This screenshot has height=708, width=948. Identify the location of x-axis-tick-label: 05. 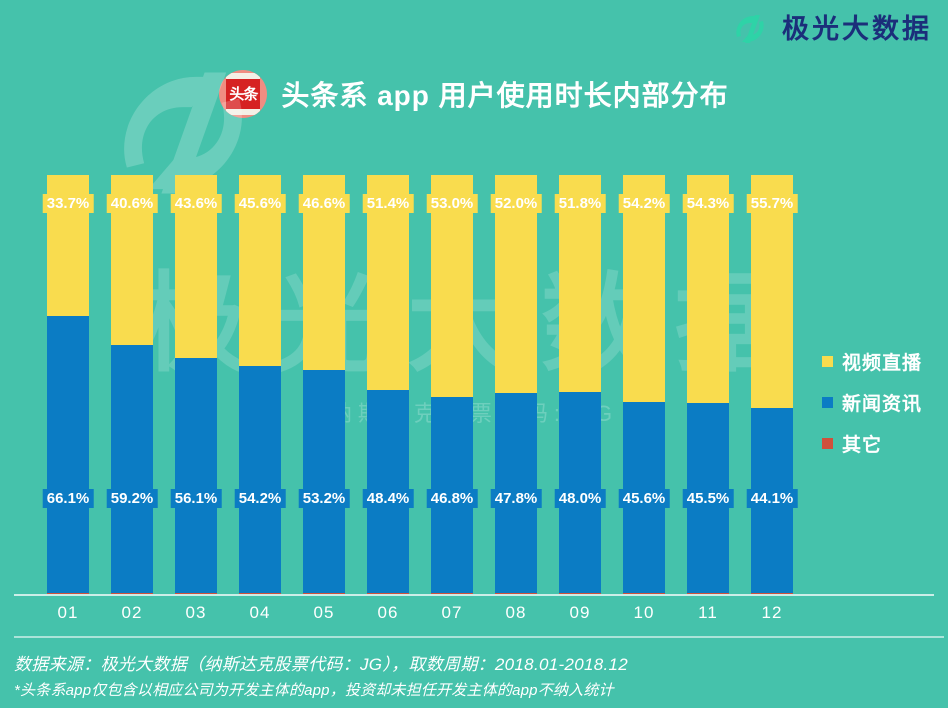
(324, 612).